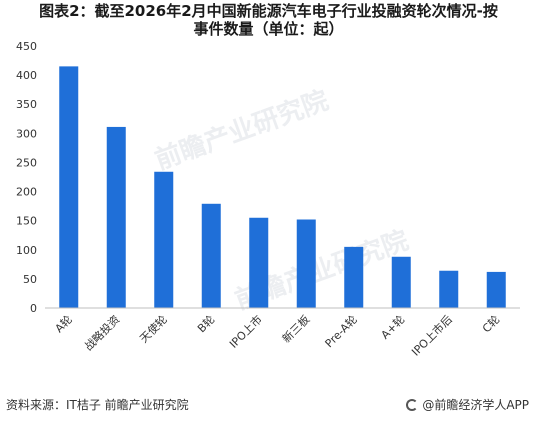  What do you see at coordinates (26, 177) in the screenshot?
I see `y-axis: 0 50 100 150 200 250 300 350 400 450` at bounding box center [26, 177].